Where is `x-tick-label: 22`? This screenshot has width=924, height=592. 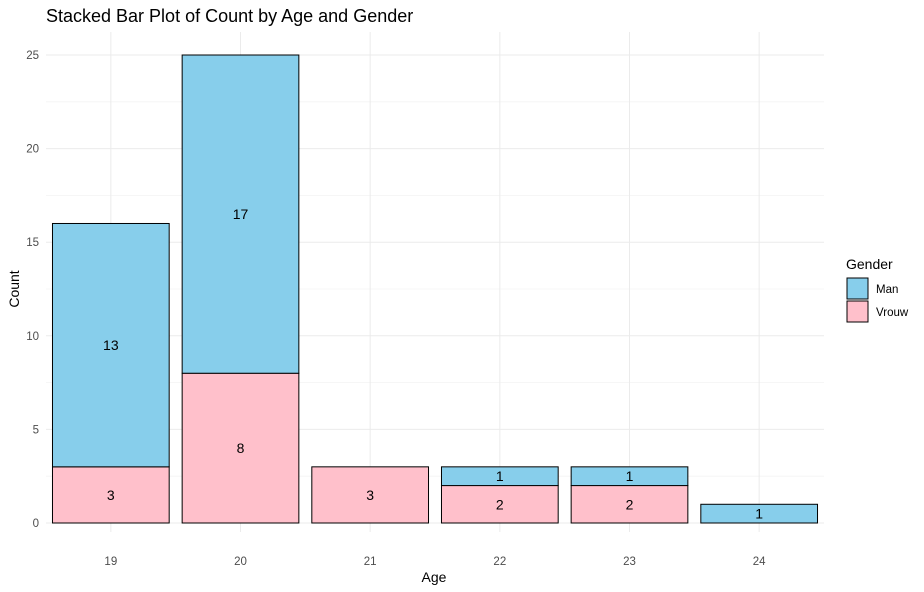 x-tick-label: 22 is located at coordinates (499, 562).